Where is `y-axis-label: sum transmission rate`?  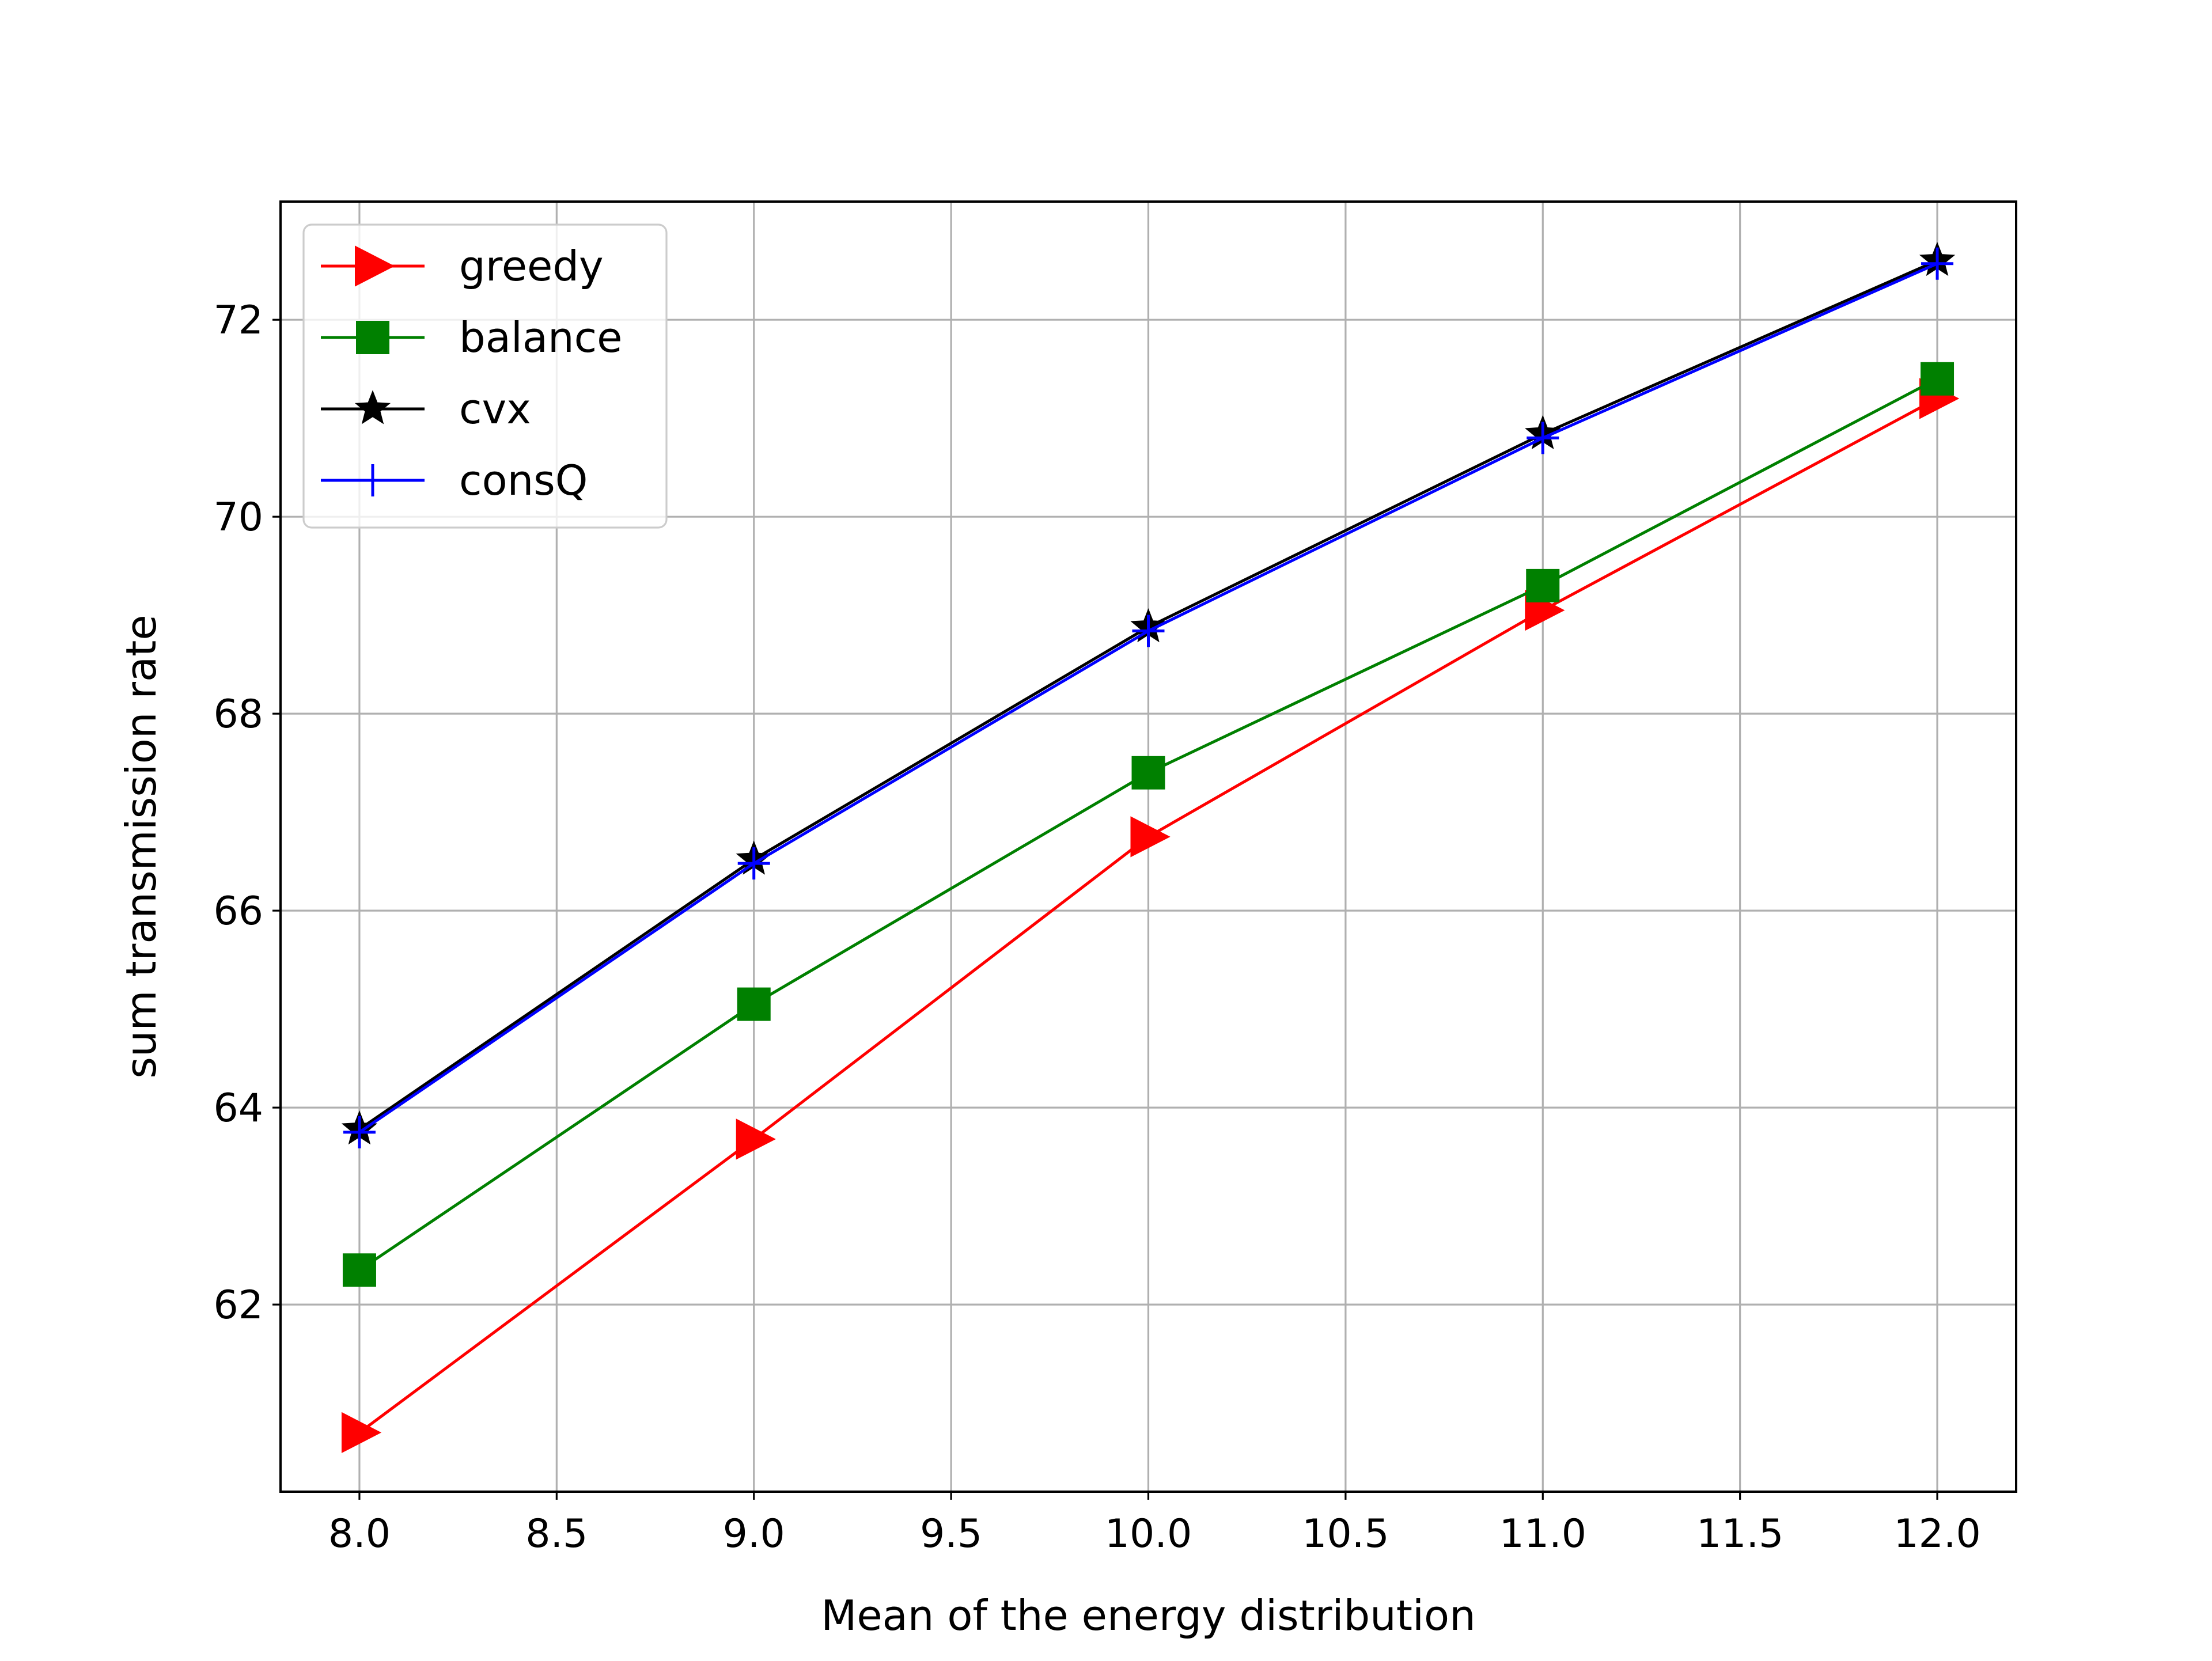 y-axis-label: sum transmission rate is located at coordinates (141, 846).